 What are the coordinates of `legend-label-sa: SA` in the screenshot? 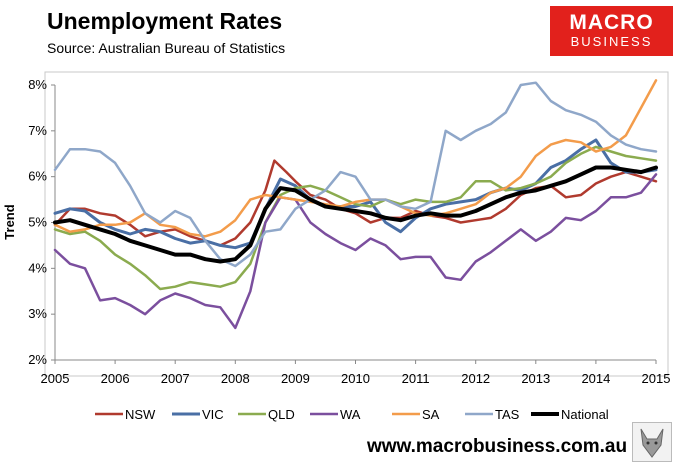 It's located at (431, 414).